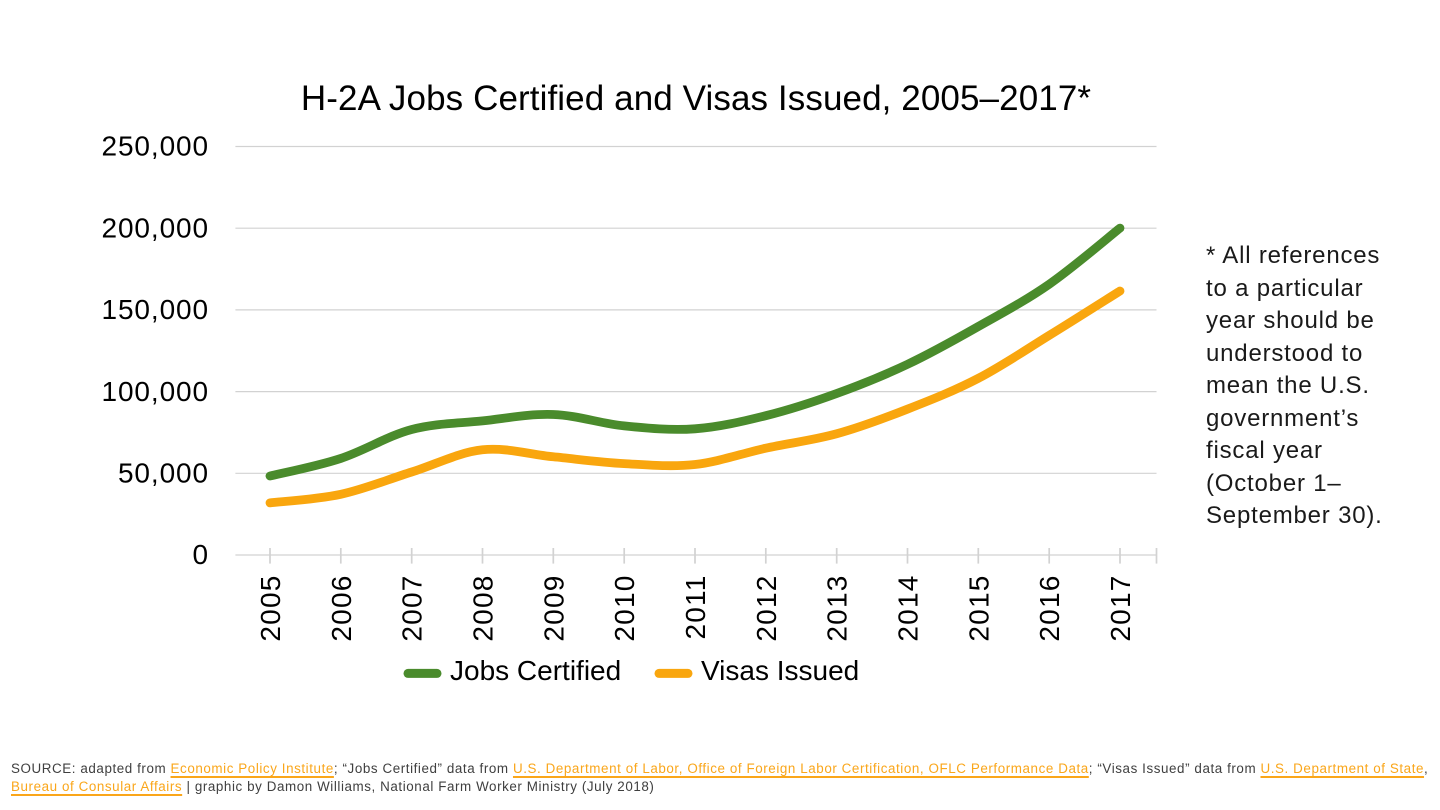 The width and height of the screenshot is (1440, 810). I want to click on svg-text: 2008, so click(483, 608).